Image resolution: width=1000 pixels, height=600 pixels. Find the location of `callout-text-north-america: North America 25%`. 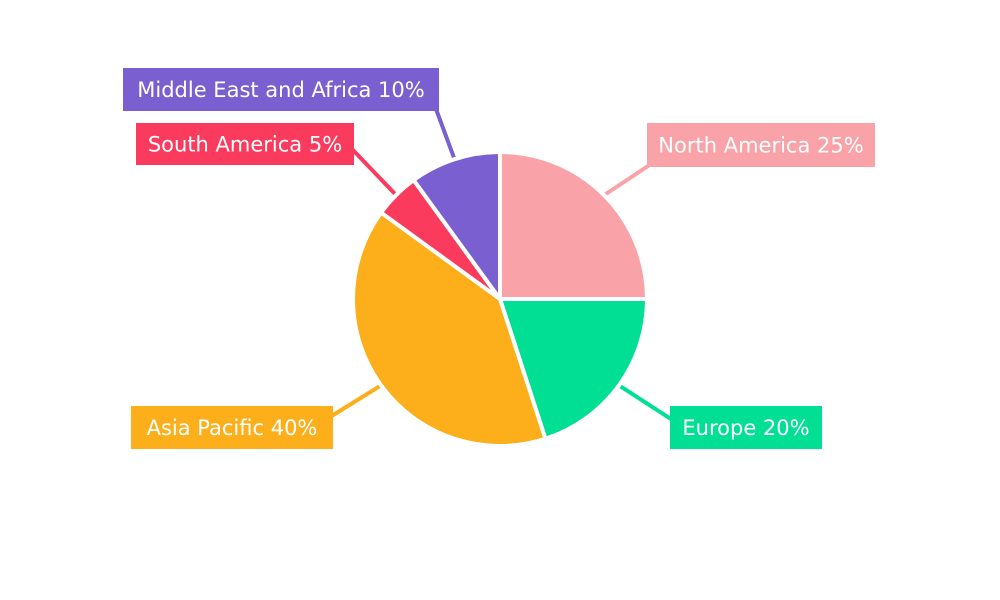

callout-text-north-america: North America 25% is located at coordinates (760, 146).